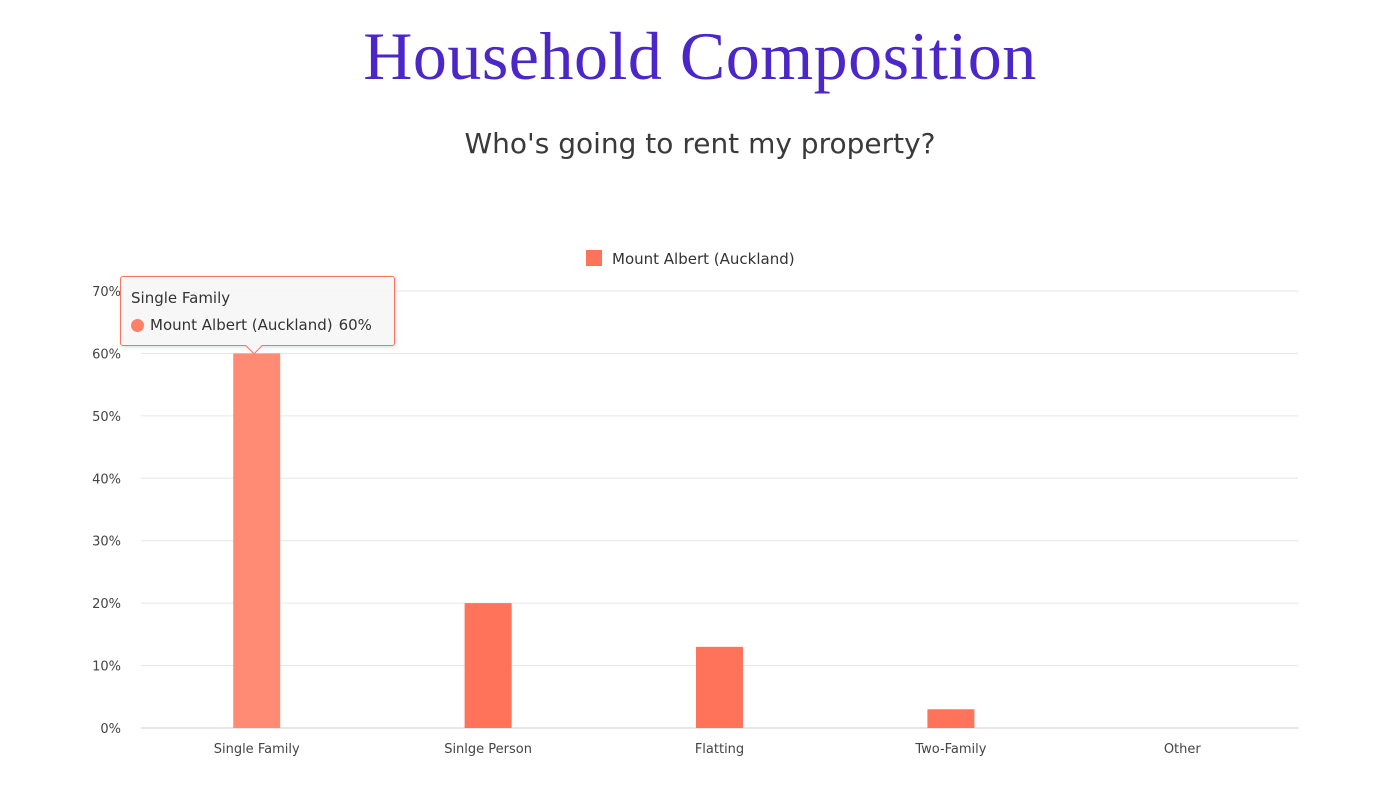 The height and width of the screenshot is (792, 1400). I want to click on tooltip-value: 60%, so click(355, 325).